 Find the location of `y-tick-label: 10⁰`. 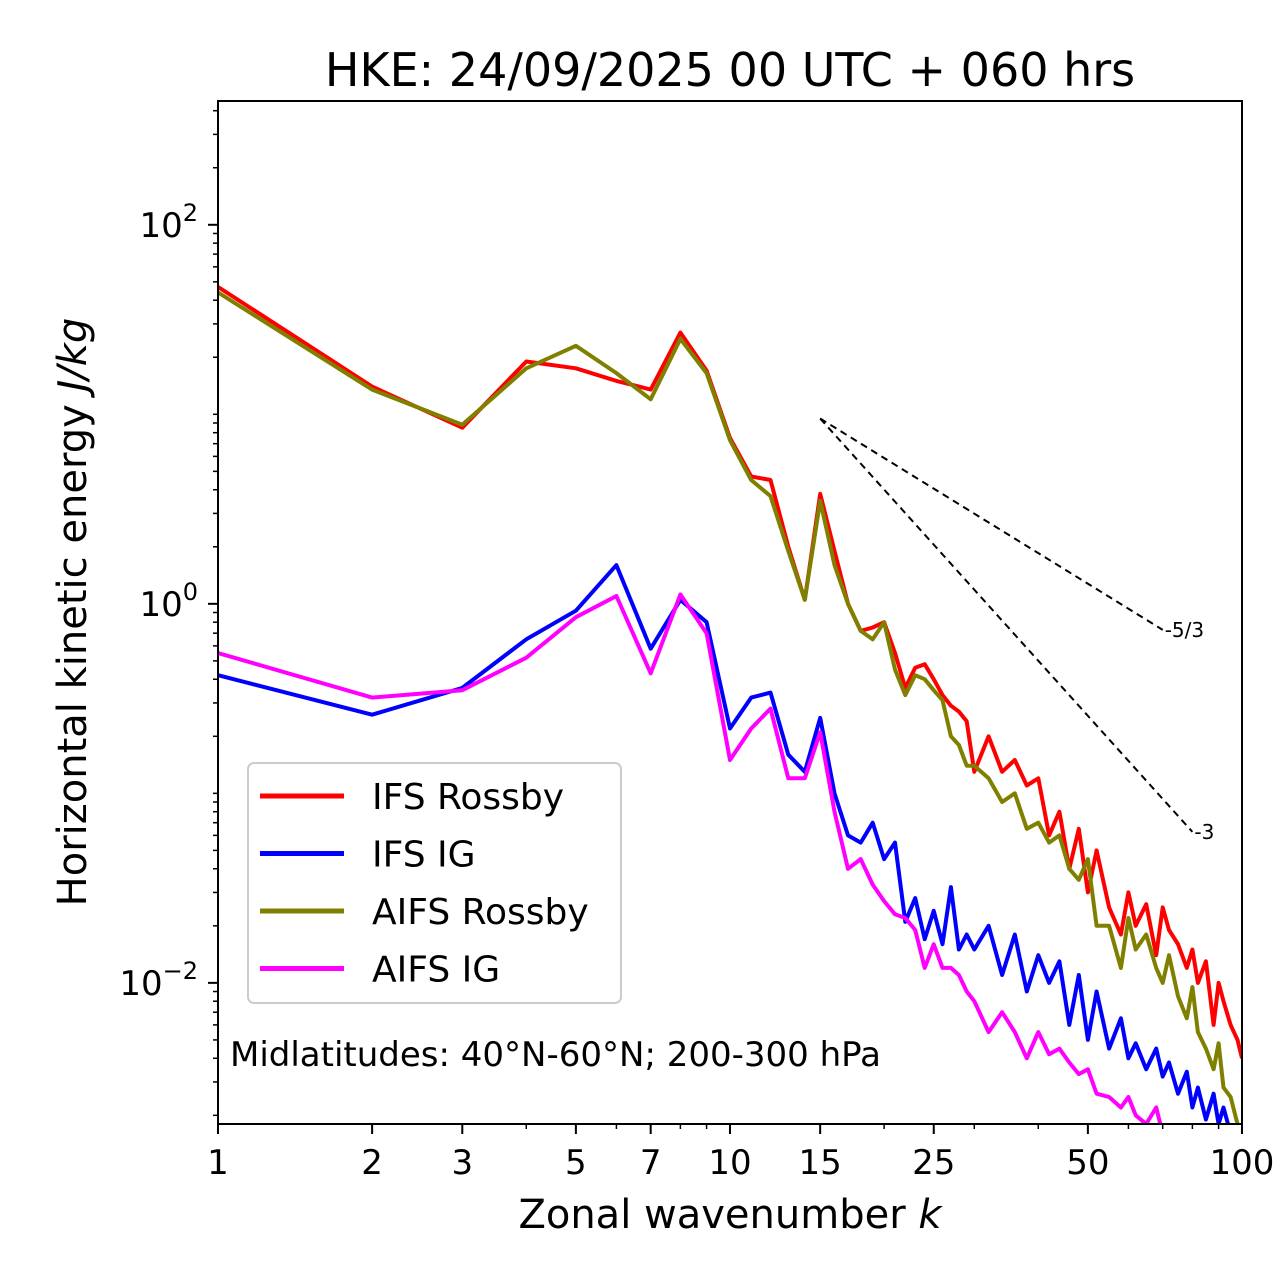

y-tick-label: 10⁰ is located at coordinates (168, 601).